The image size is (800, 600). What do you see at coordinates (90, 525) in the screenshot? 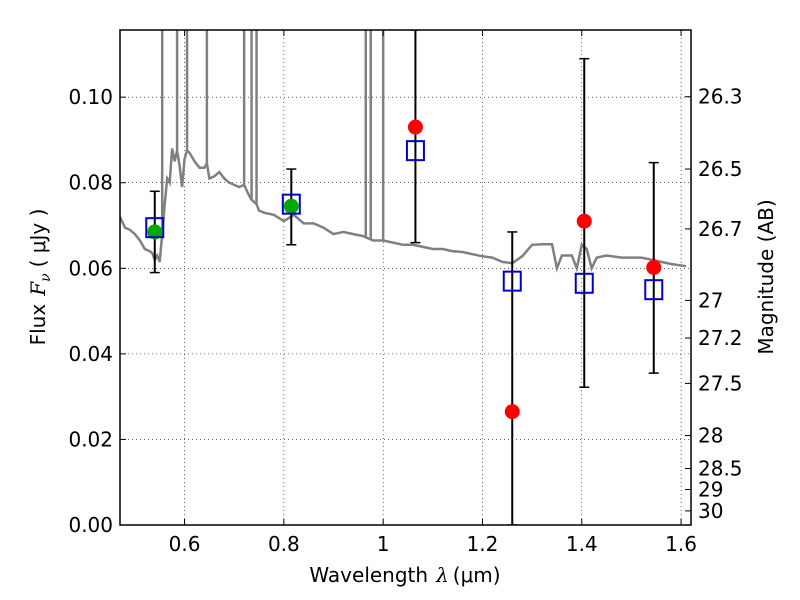
I see `y-tick-label: 0.00` at bounding box center [90, 525].